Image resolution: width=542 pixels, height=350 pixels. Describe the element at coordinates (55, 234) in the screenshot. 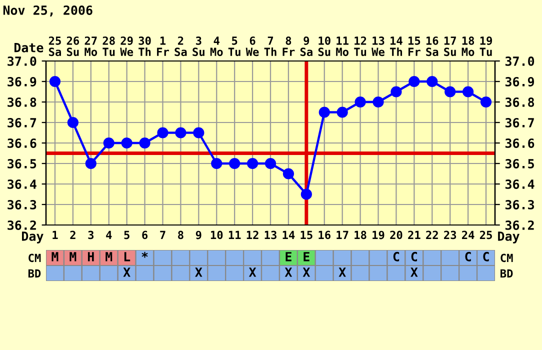

I see `x-tick-label: 1` at that location.